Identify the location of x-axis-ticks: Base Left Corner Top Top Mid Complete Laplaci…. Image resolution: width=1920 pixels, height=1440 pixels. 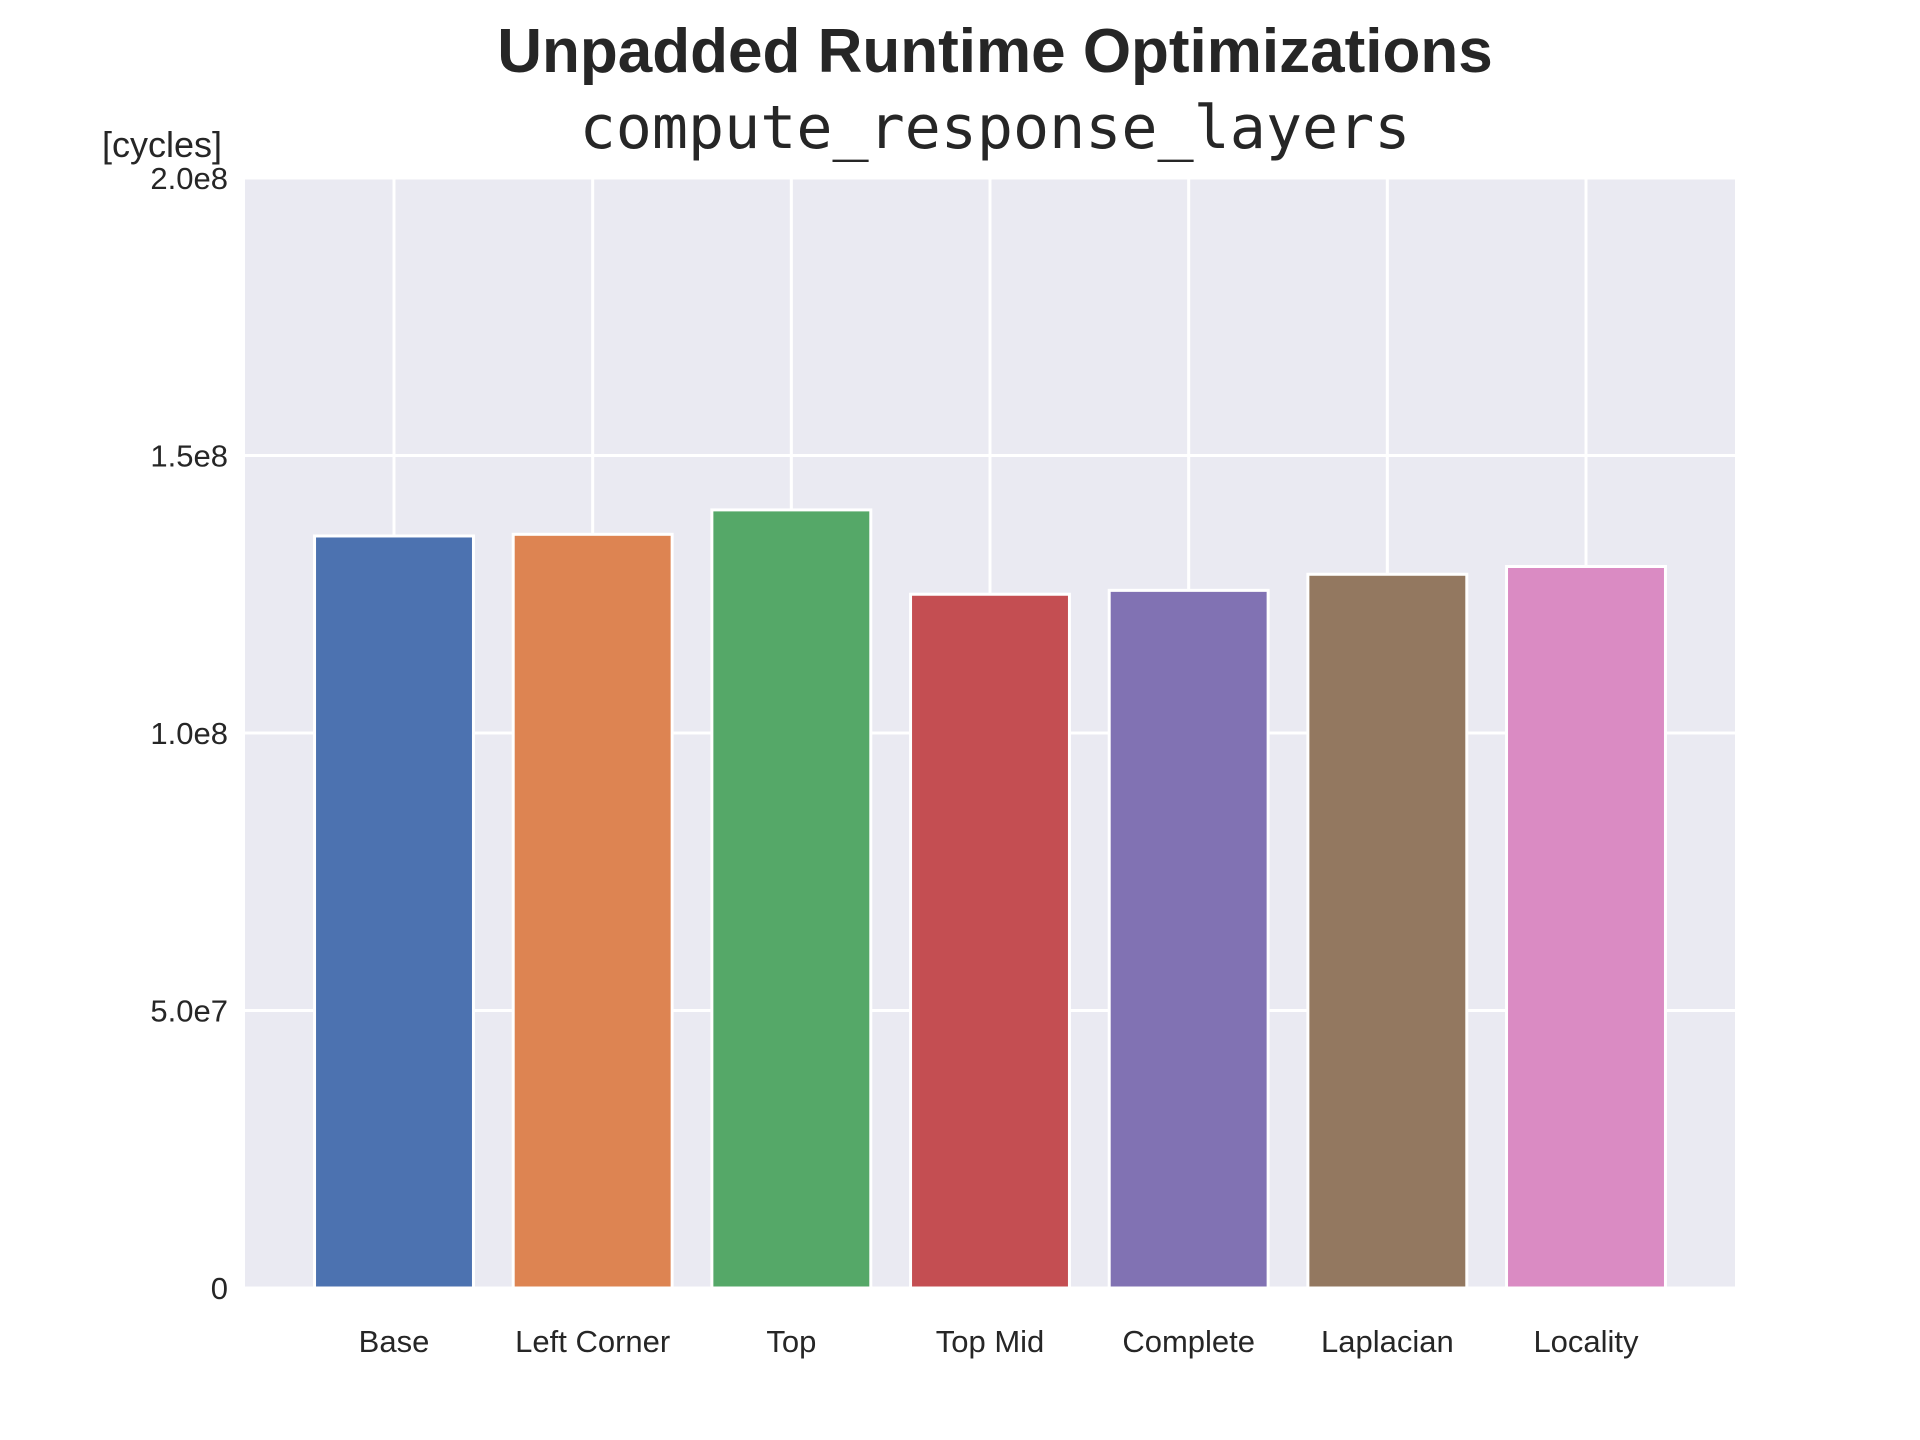
(999, 1341).